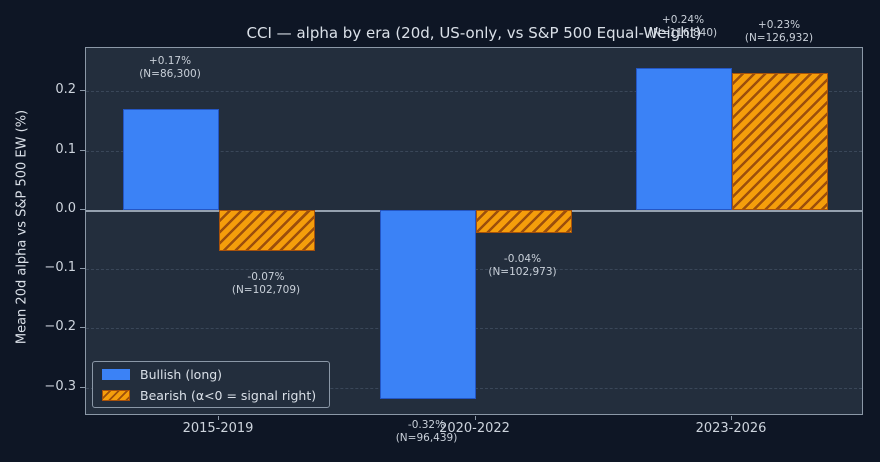 The height and width of the screenshot is (462, 880). Describe the element at coordinates (267, 230) in the screenshot. I see `bar-bearish-2015-2019` at that location.